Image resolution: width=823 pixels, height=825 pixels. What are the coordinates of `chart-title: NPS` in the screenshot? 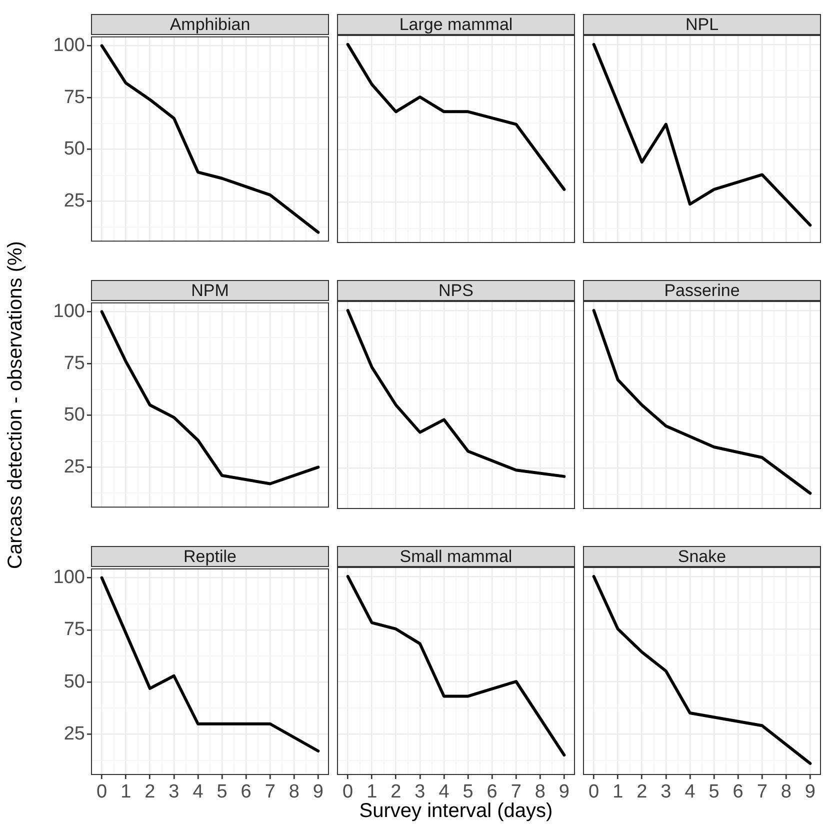 It's located at (456, 290).